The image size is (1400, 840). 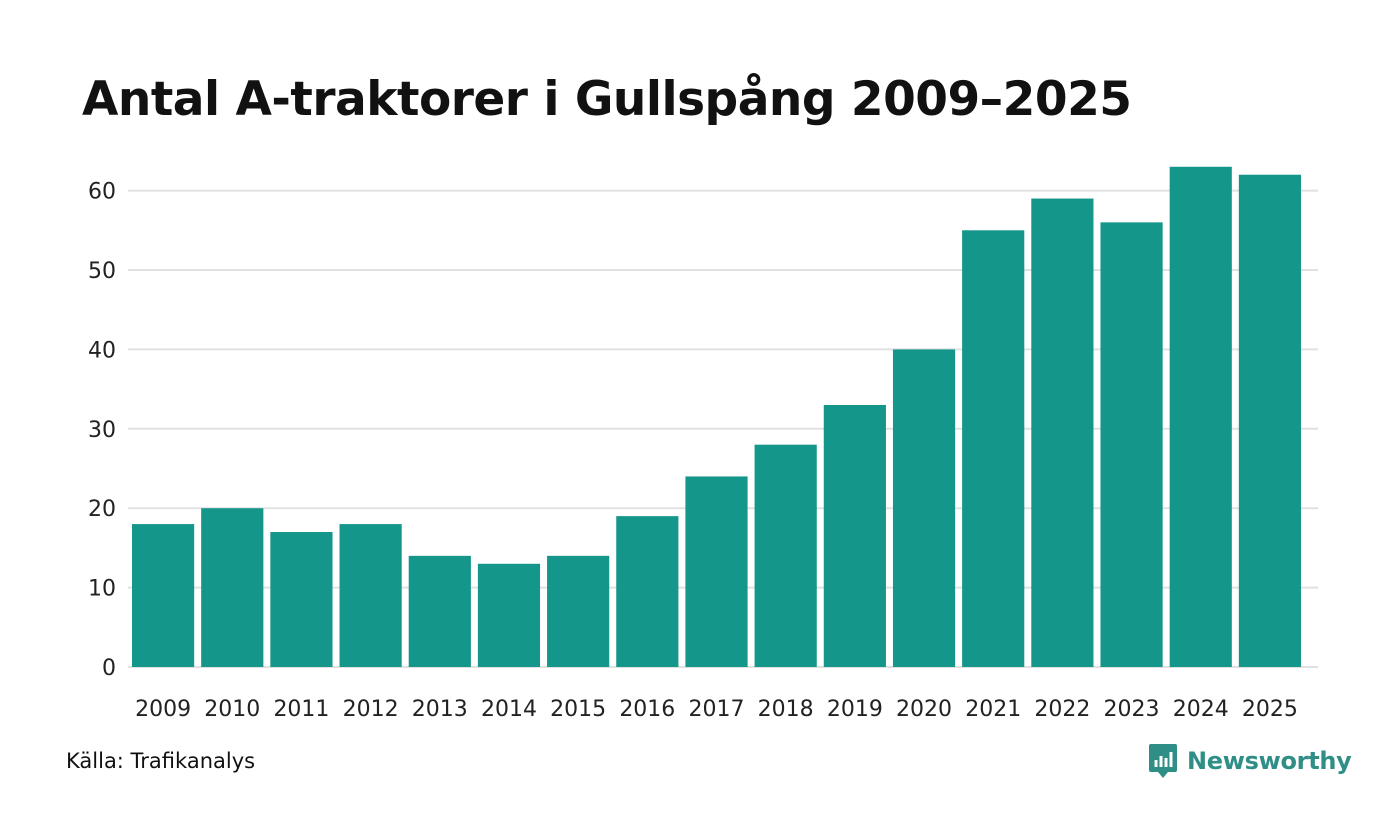 What do you see at coordinates (509, 615) in the screenshot?
I see `bar-2014` at bounding box center [509, 615].